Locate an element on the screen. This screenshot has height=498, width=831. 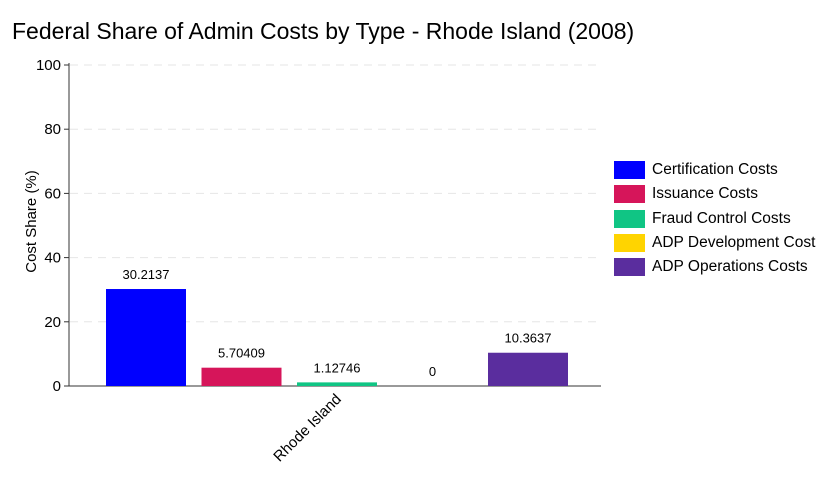
legend-item: ADP Operations Costs is located at coordinates (714, 267).